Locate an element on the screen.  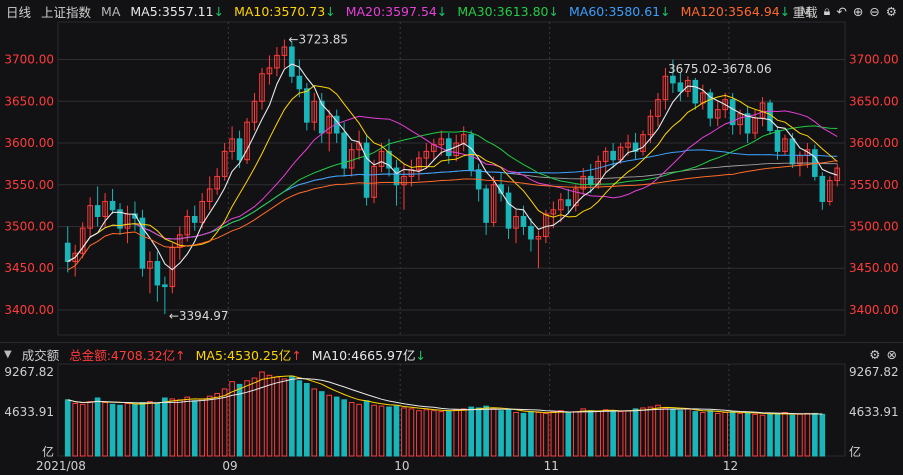
x-label-3: 11 is located at coordinates (551, 466).